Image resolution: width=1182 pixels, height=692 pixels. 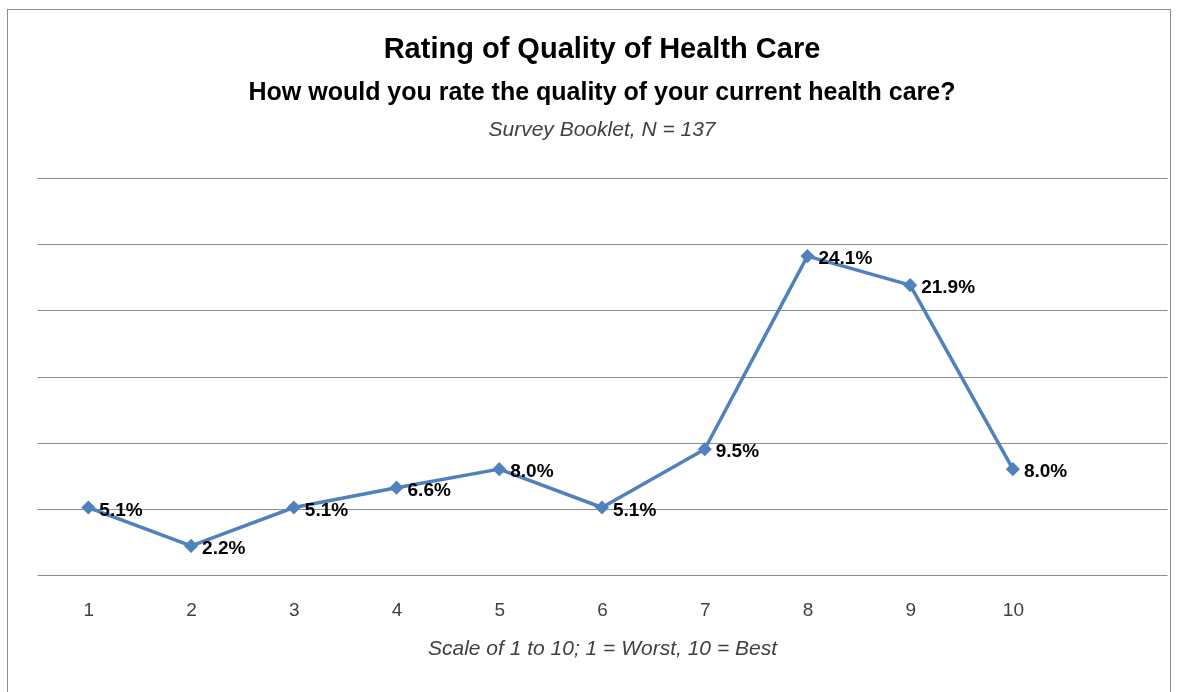 I want to click on data-label: 24.1%, so click(x=845, y=258).